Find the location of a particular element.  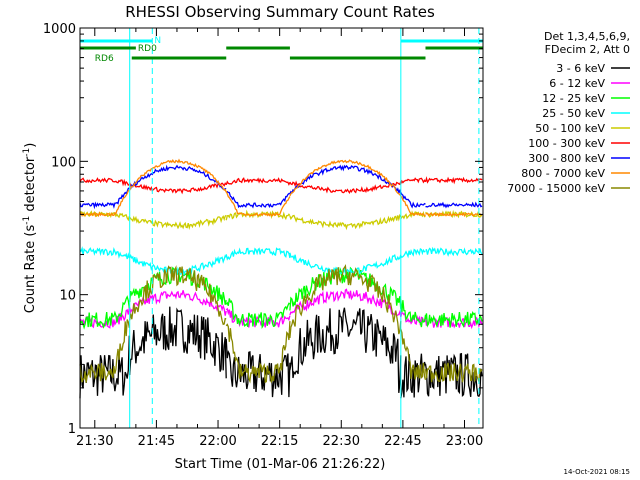

legend-label: 3 - 6 keV is located at coordinates (580, 68).